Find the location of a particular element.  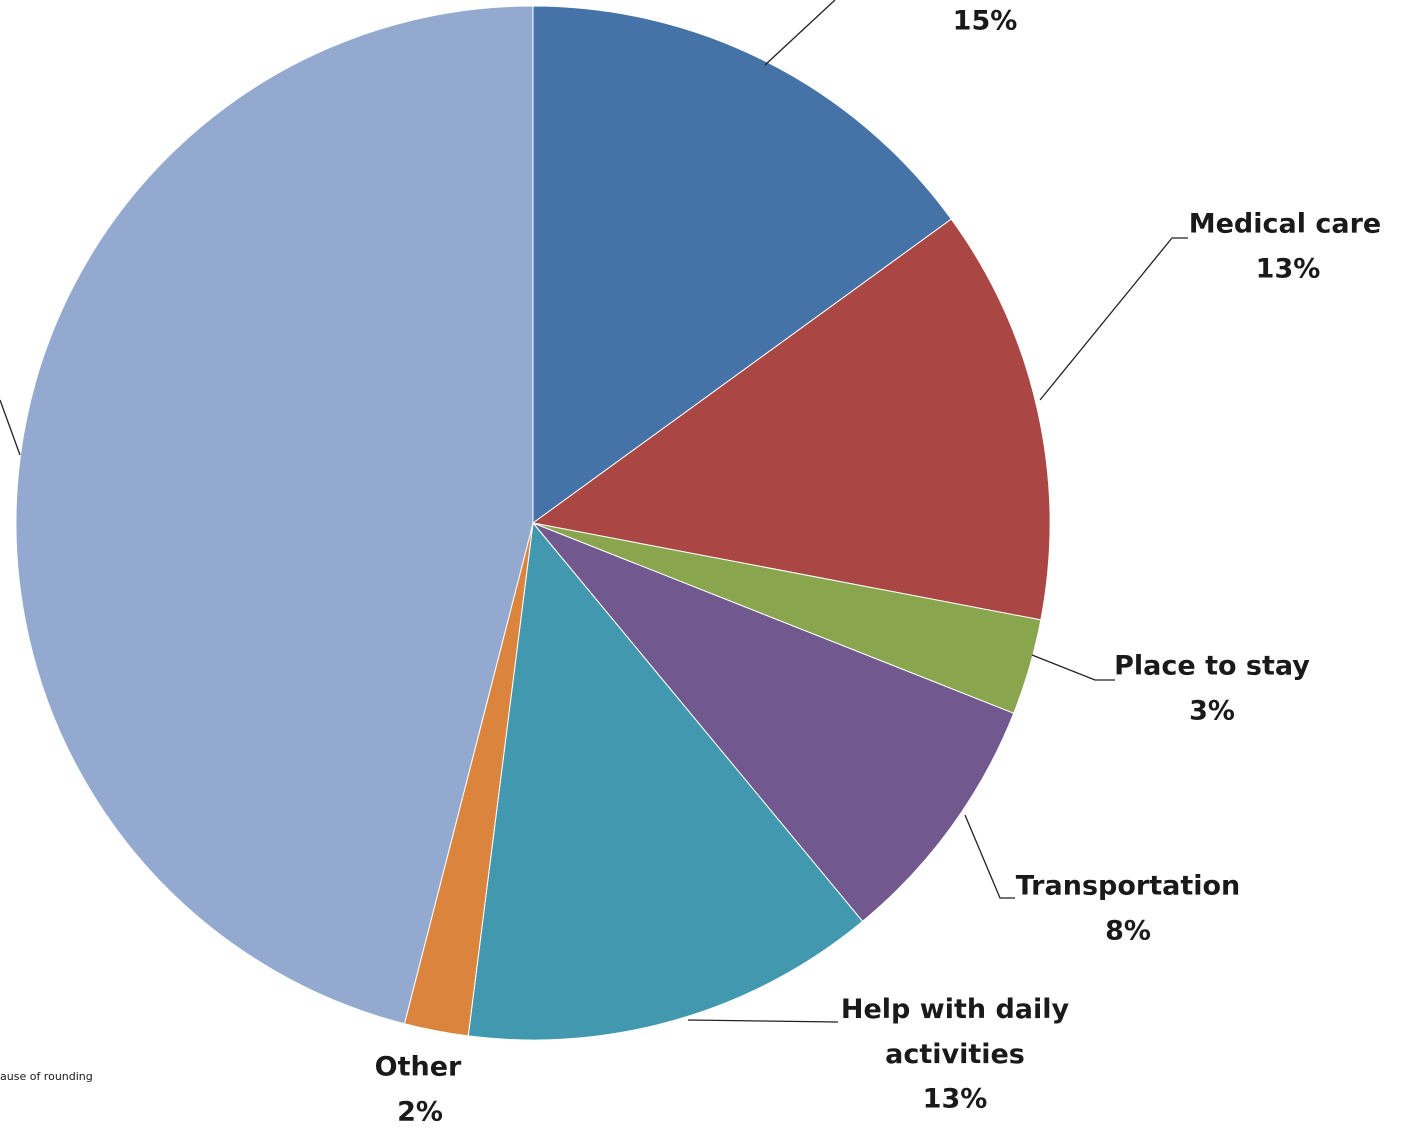

value-label: 15% is located at coordinates (985, 21).